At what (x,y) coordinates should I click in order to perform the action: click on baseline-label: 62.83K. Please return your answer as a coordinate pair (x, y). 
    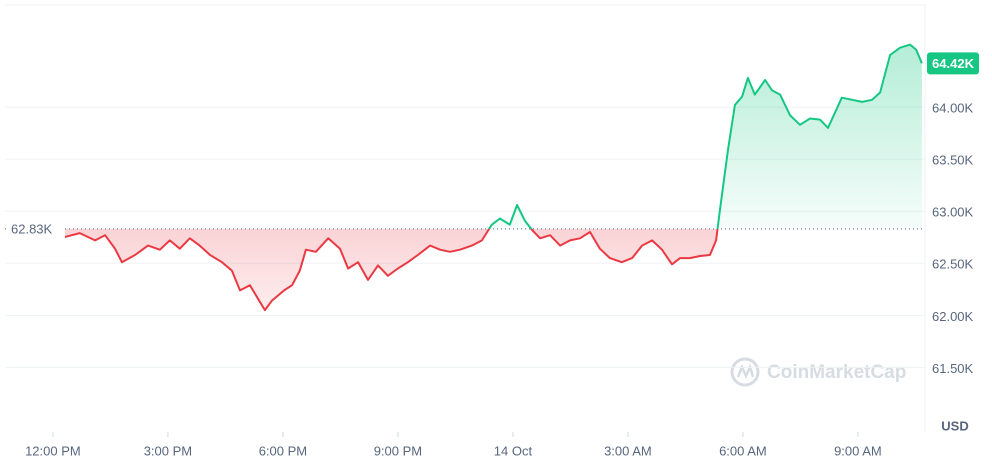
    Looking at the image, I should click on (32, 228).